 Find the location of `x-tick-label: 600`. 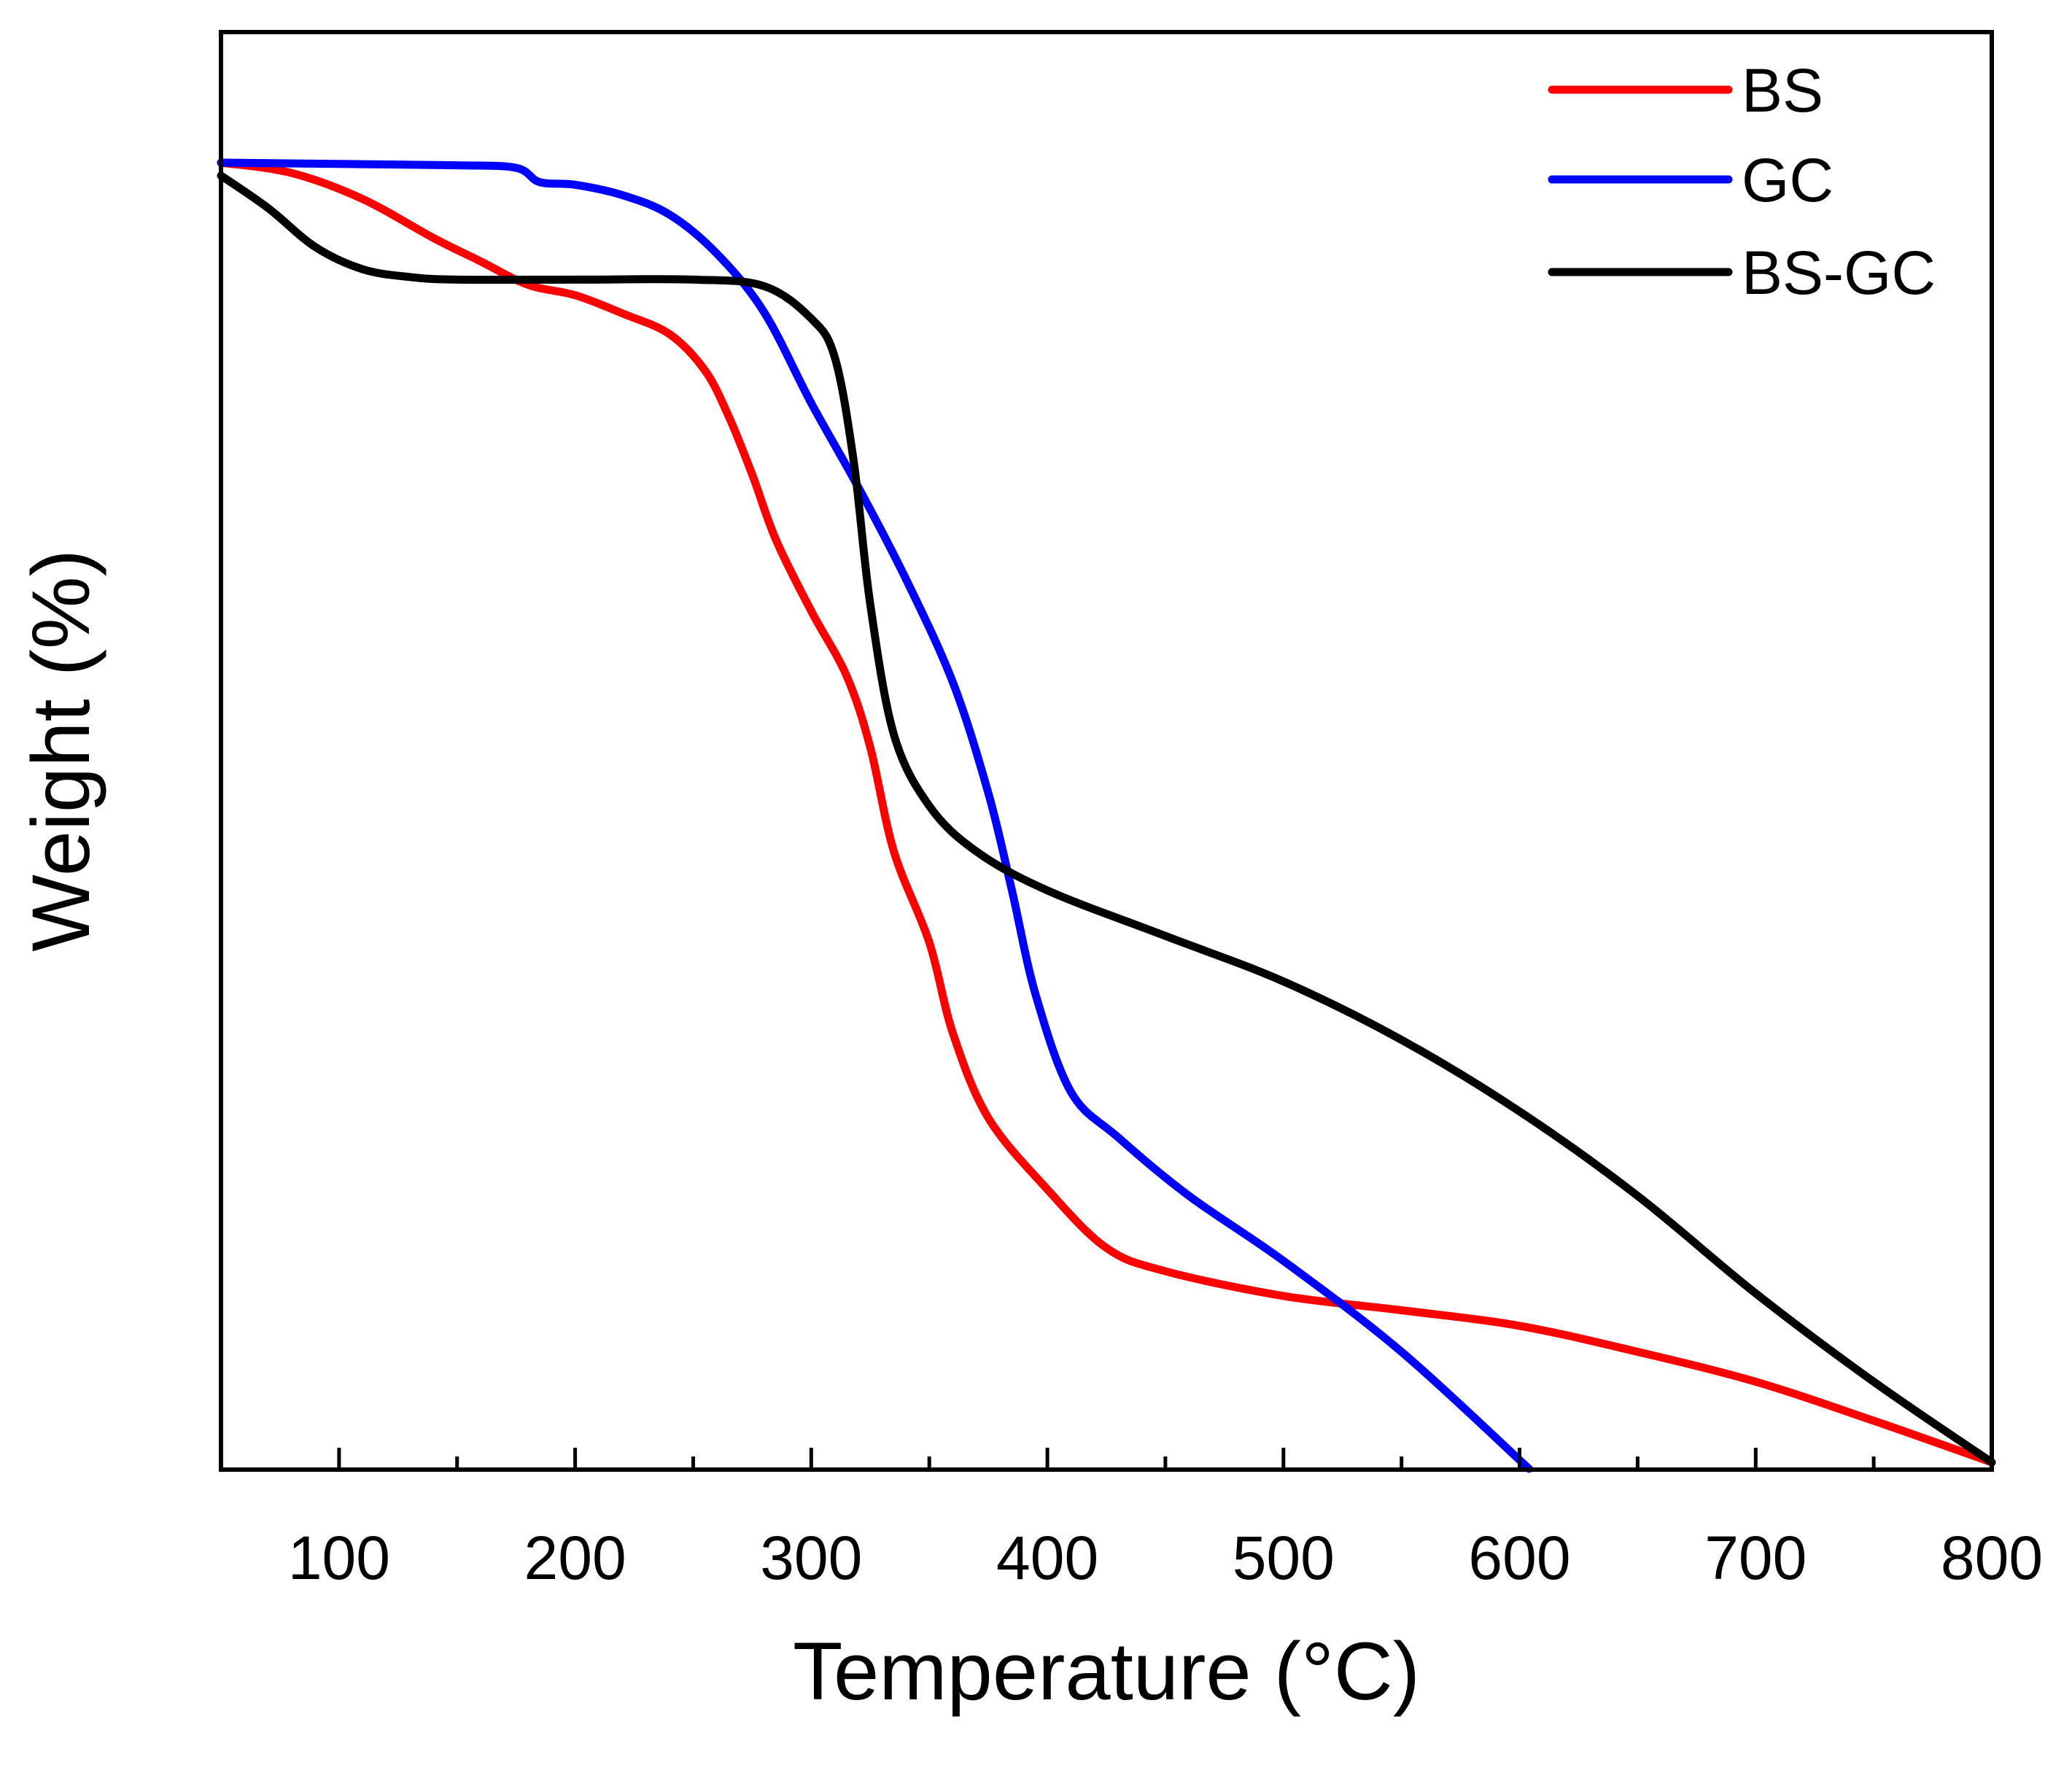

x-tick-label: 600 is located at coordinates (1519, 1558).